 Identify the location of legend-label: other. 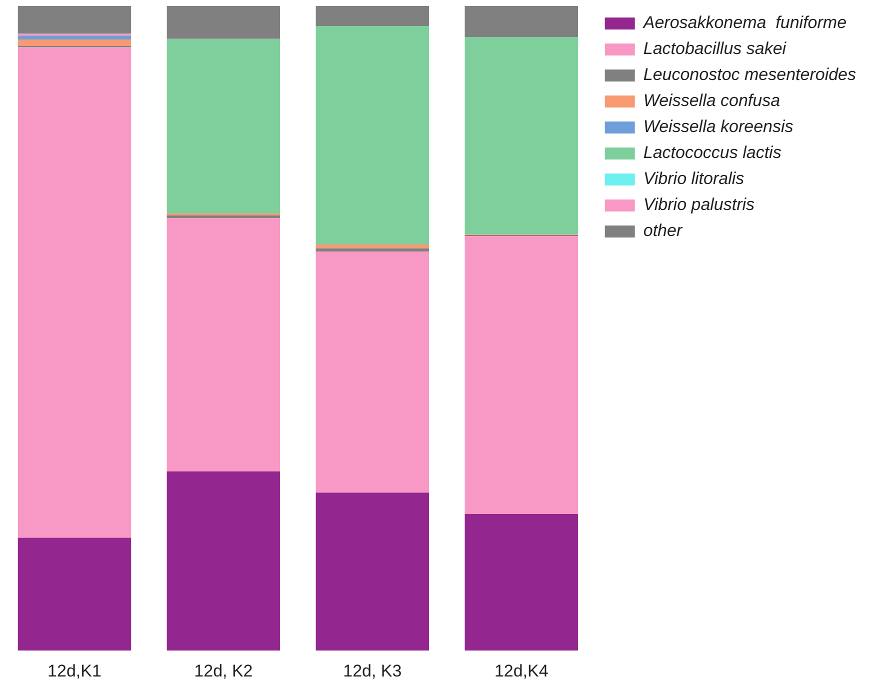
(663, 230).